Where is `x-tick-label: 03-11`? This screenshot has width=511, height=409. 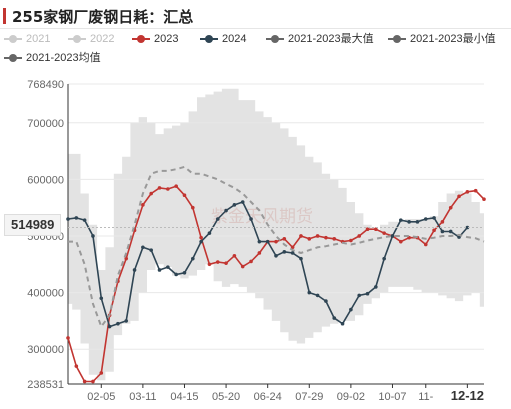
x-tick-label: 03-11 is located at coordinates (142, 397).